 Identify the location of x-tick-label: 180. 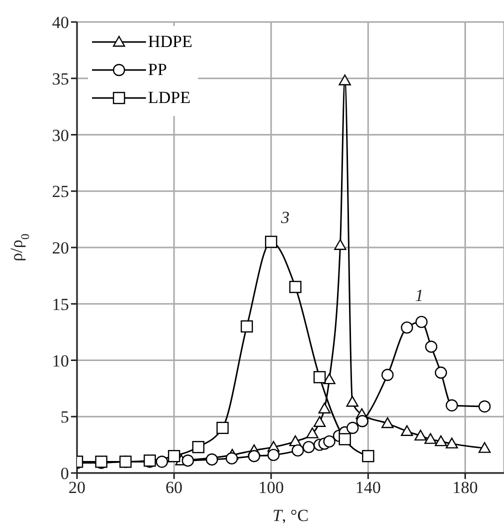
(465, 488).